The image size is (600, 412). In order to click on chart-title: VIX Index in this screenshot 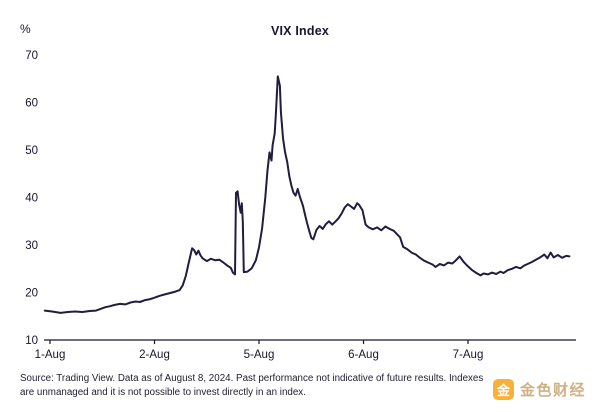, I will do `click(300, 31)`.